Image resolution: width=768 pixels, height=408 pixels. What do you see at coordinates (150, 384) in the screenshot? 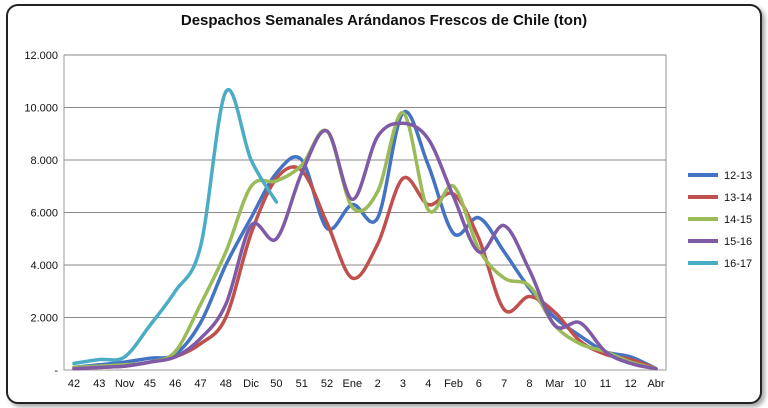
I see `x-tick-label: 45` at bounding box center [150, 384].